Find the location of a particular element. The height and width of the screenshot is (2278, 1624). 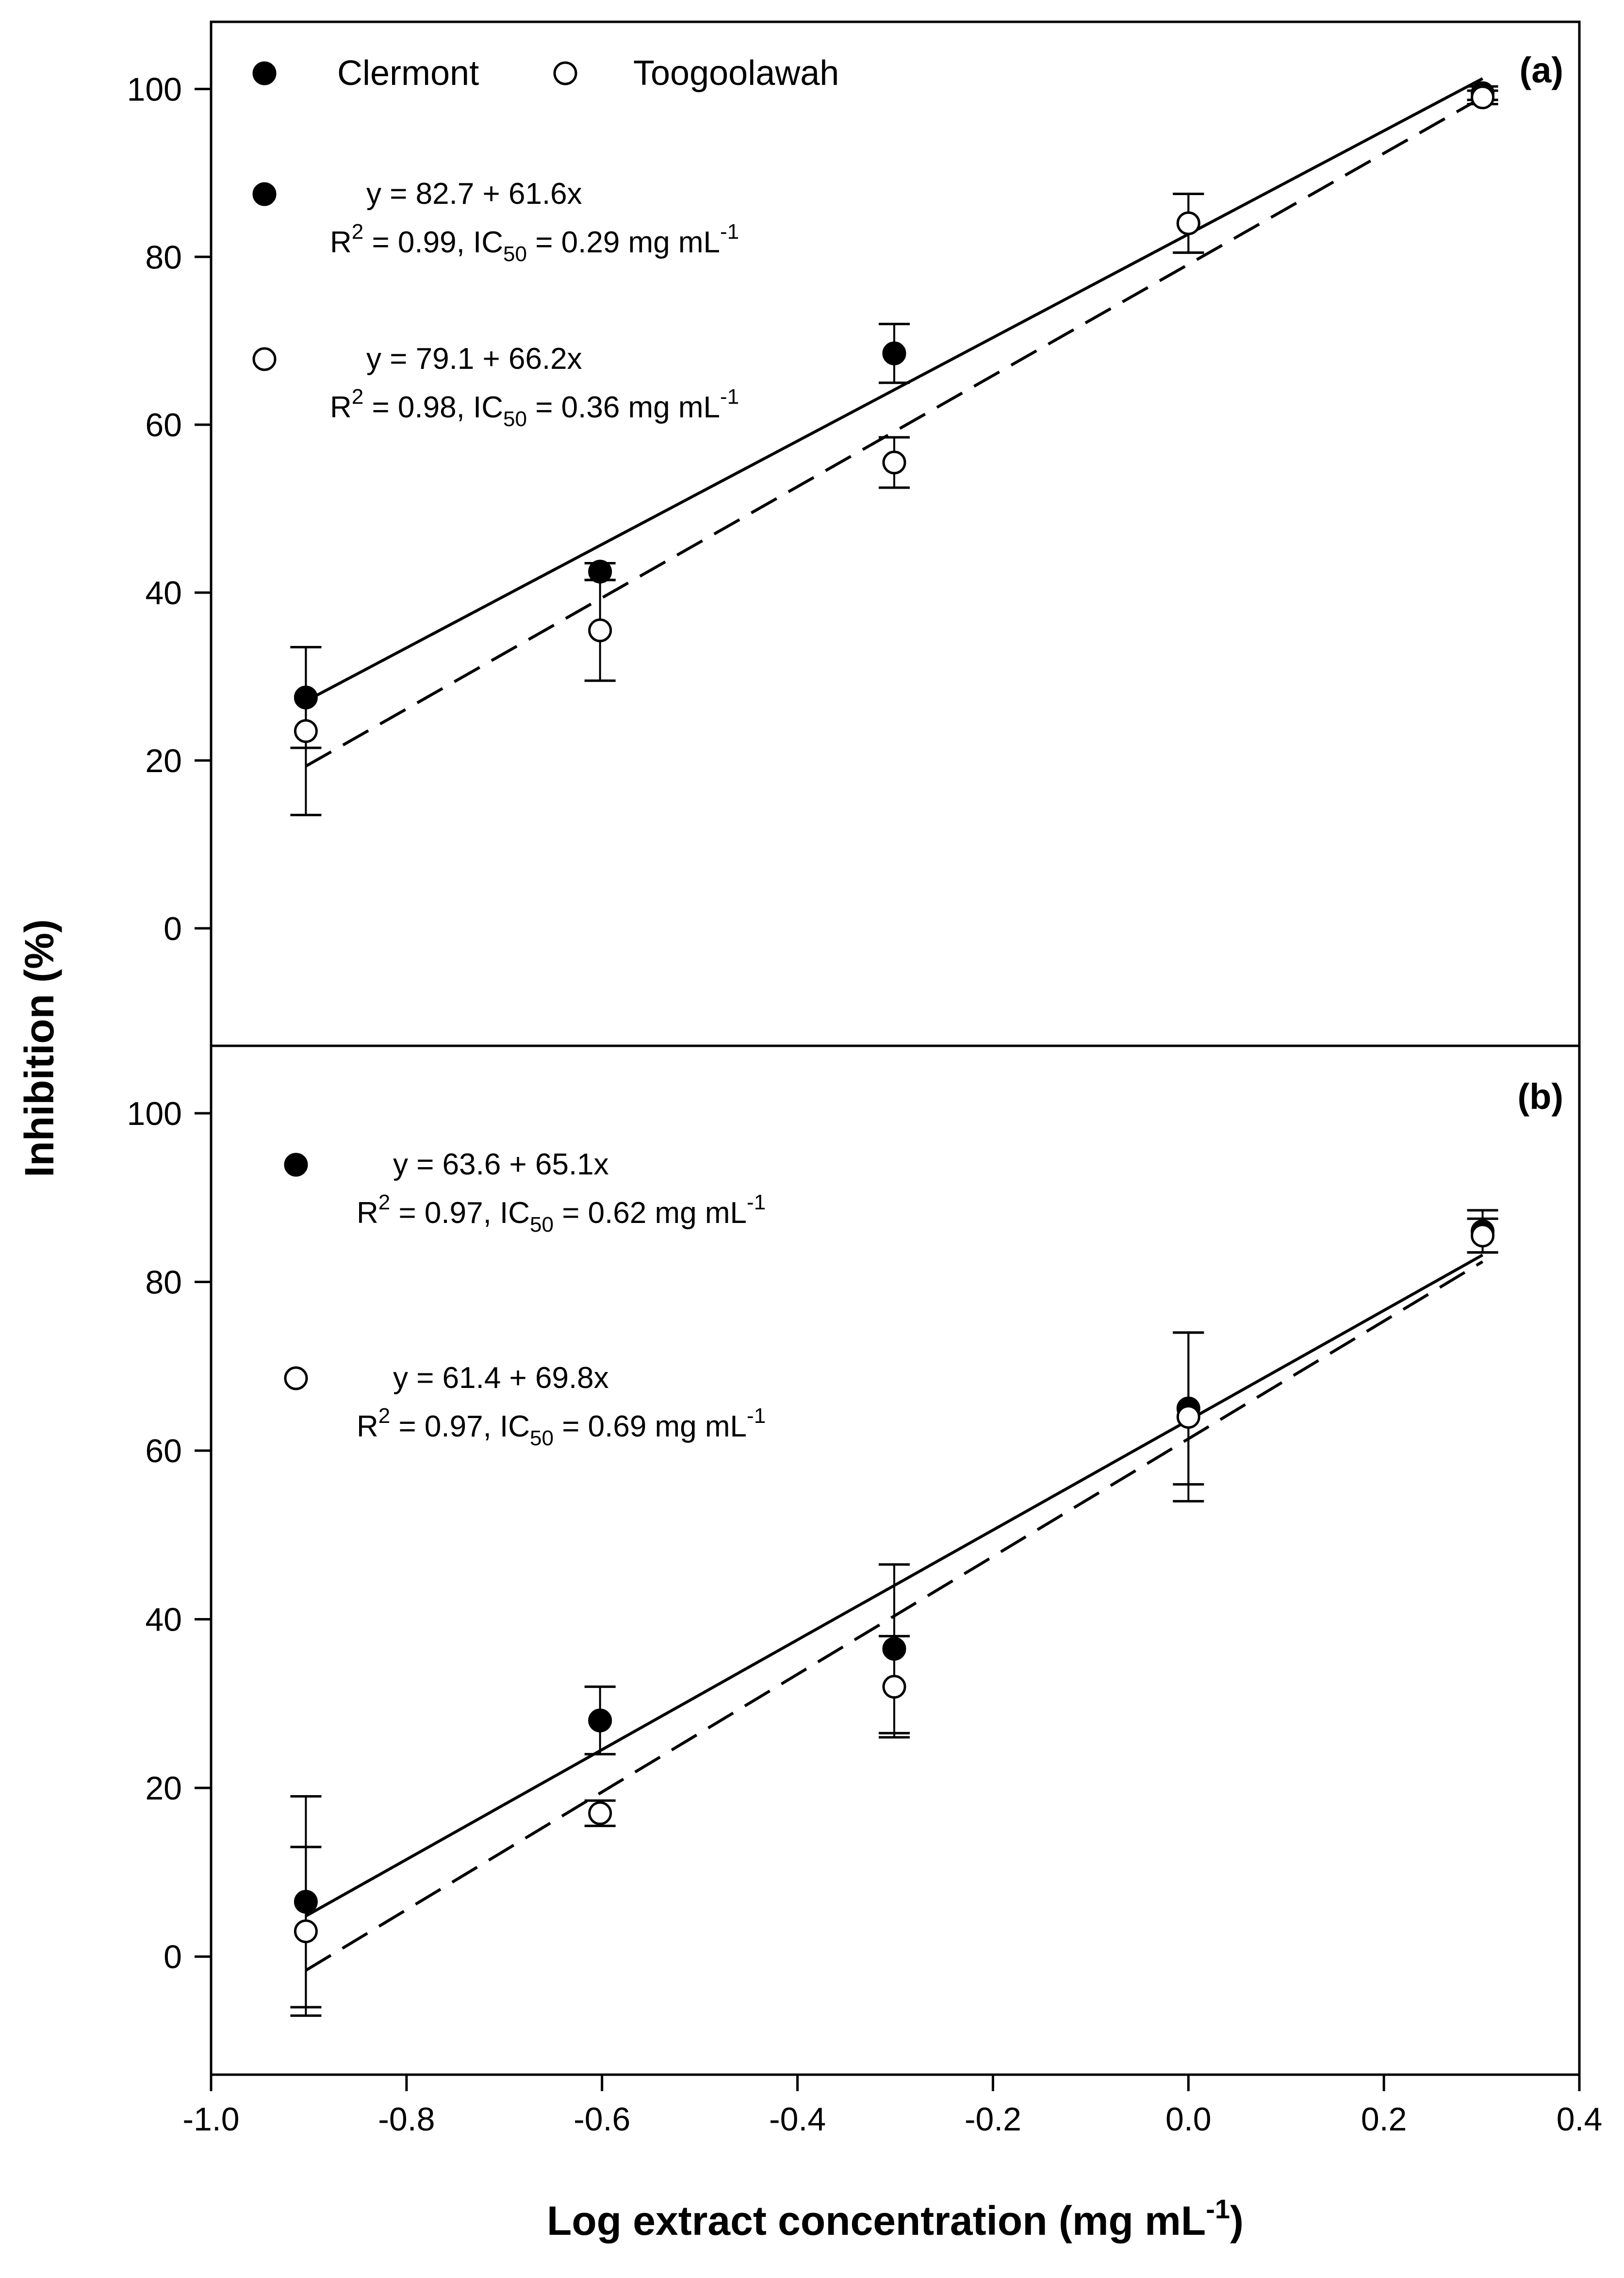

panel-label: (a) is located at coordinates (1542, 70).